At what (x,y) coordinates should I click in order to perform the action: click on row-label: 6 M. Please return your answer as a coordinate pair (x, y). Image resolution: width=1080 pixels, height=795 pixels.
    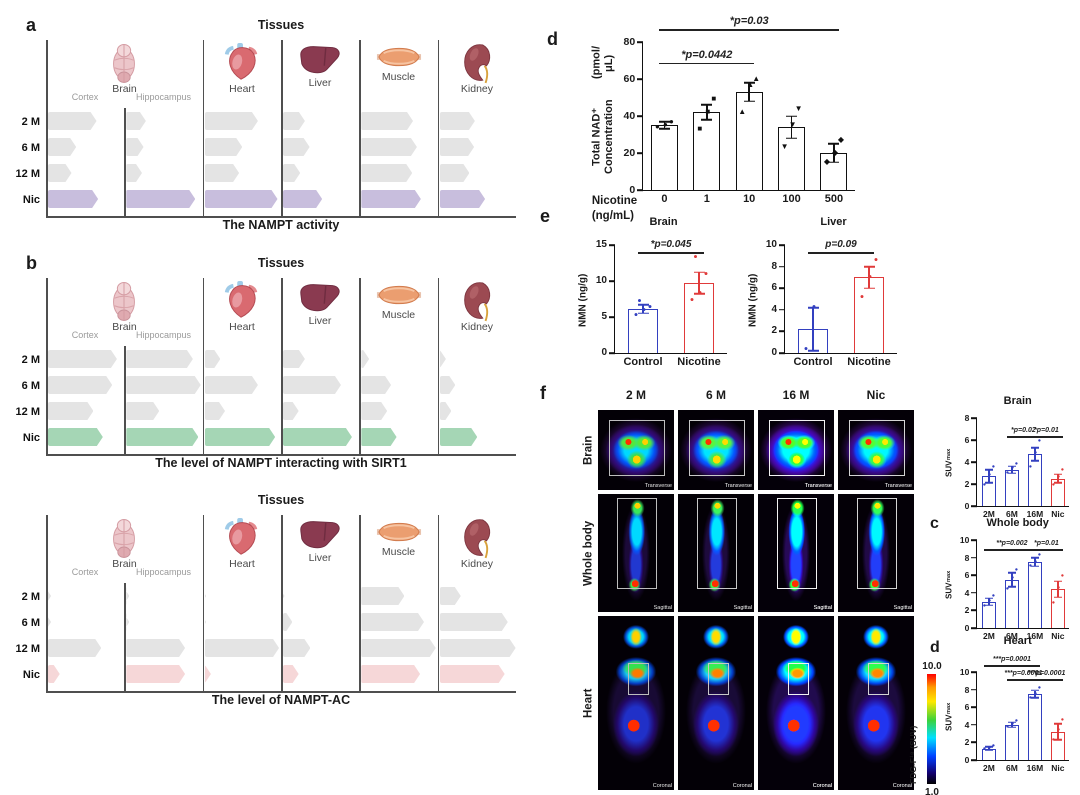
    Looking at the image, I should click on (30, 148).